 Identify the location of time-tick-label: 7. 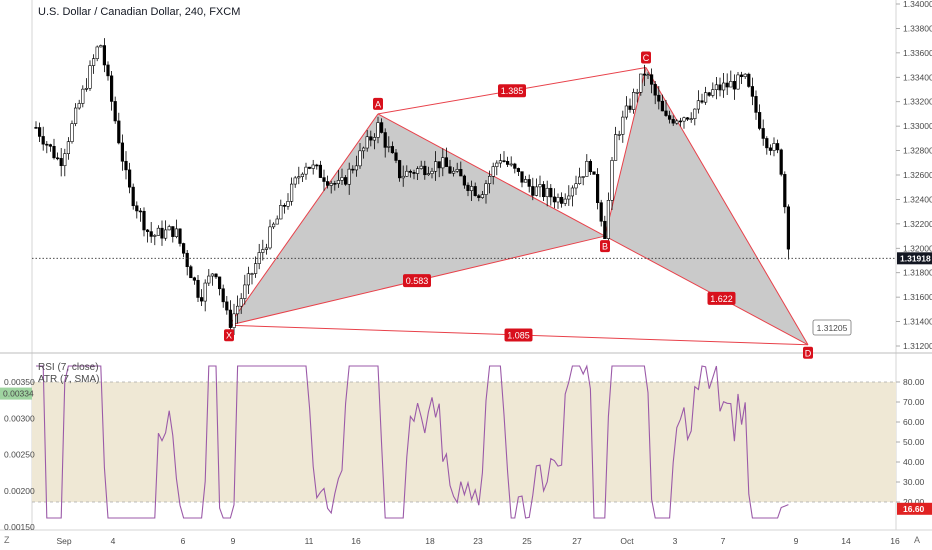
(723, 541).